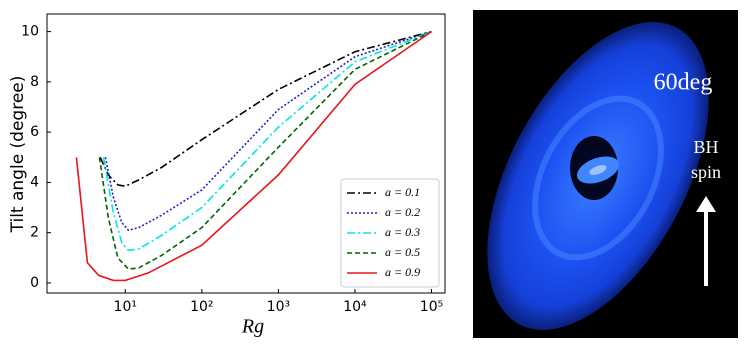 The width and height of the screenshot is (746, 352). I want to click on x-axis-label: Rg, so click(252, 327).